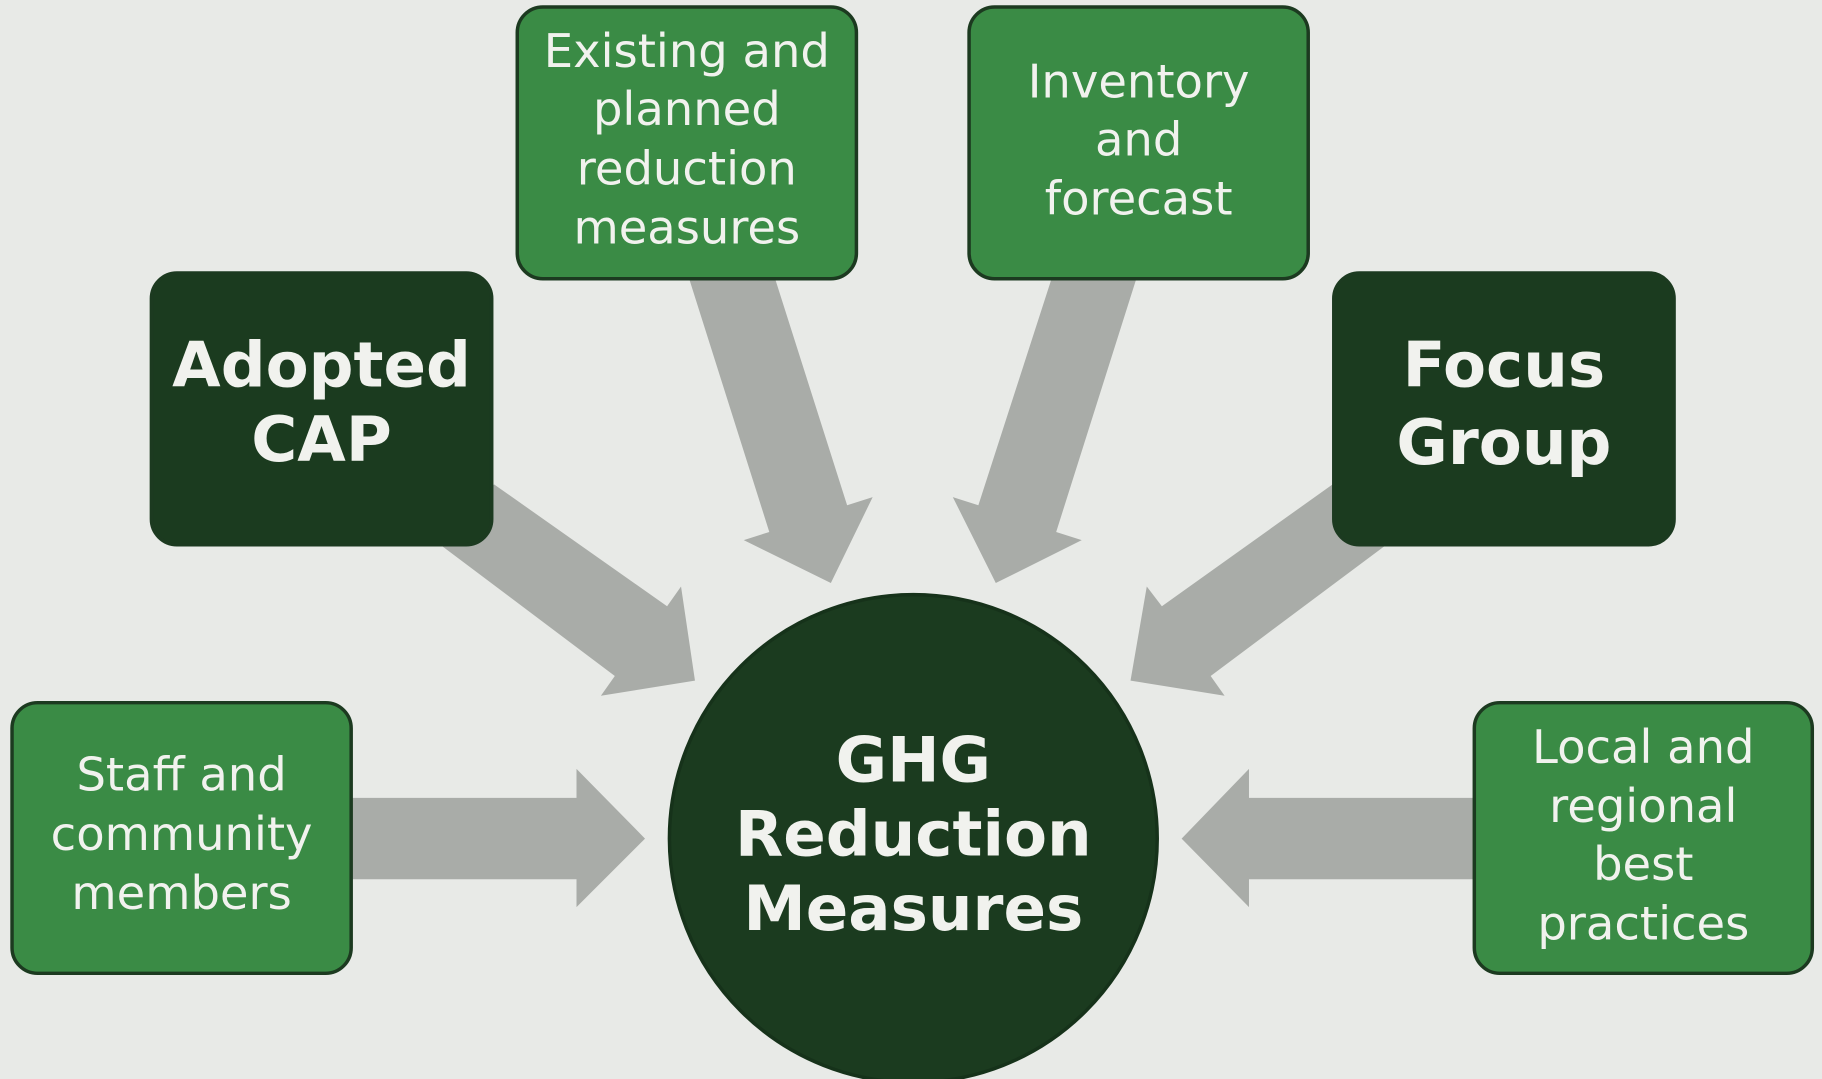 The height and width of the screenshot is (1079, 1822). What do you see at coordinates (1139, 81) in the screenshot?
I see `node-label: Inventory` at bounding box center [1139, 81].